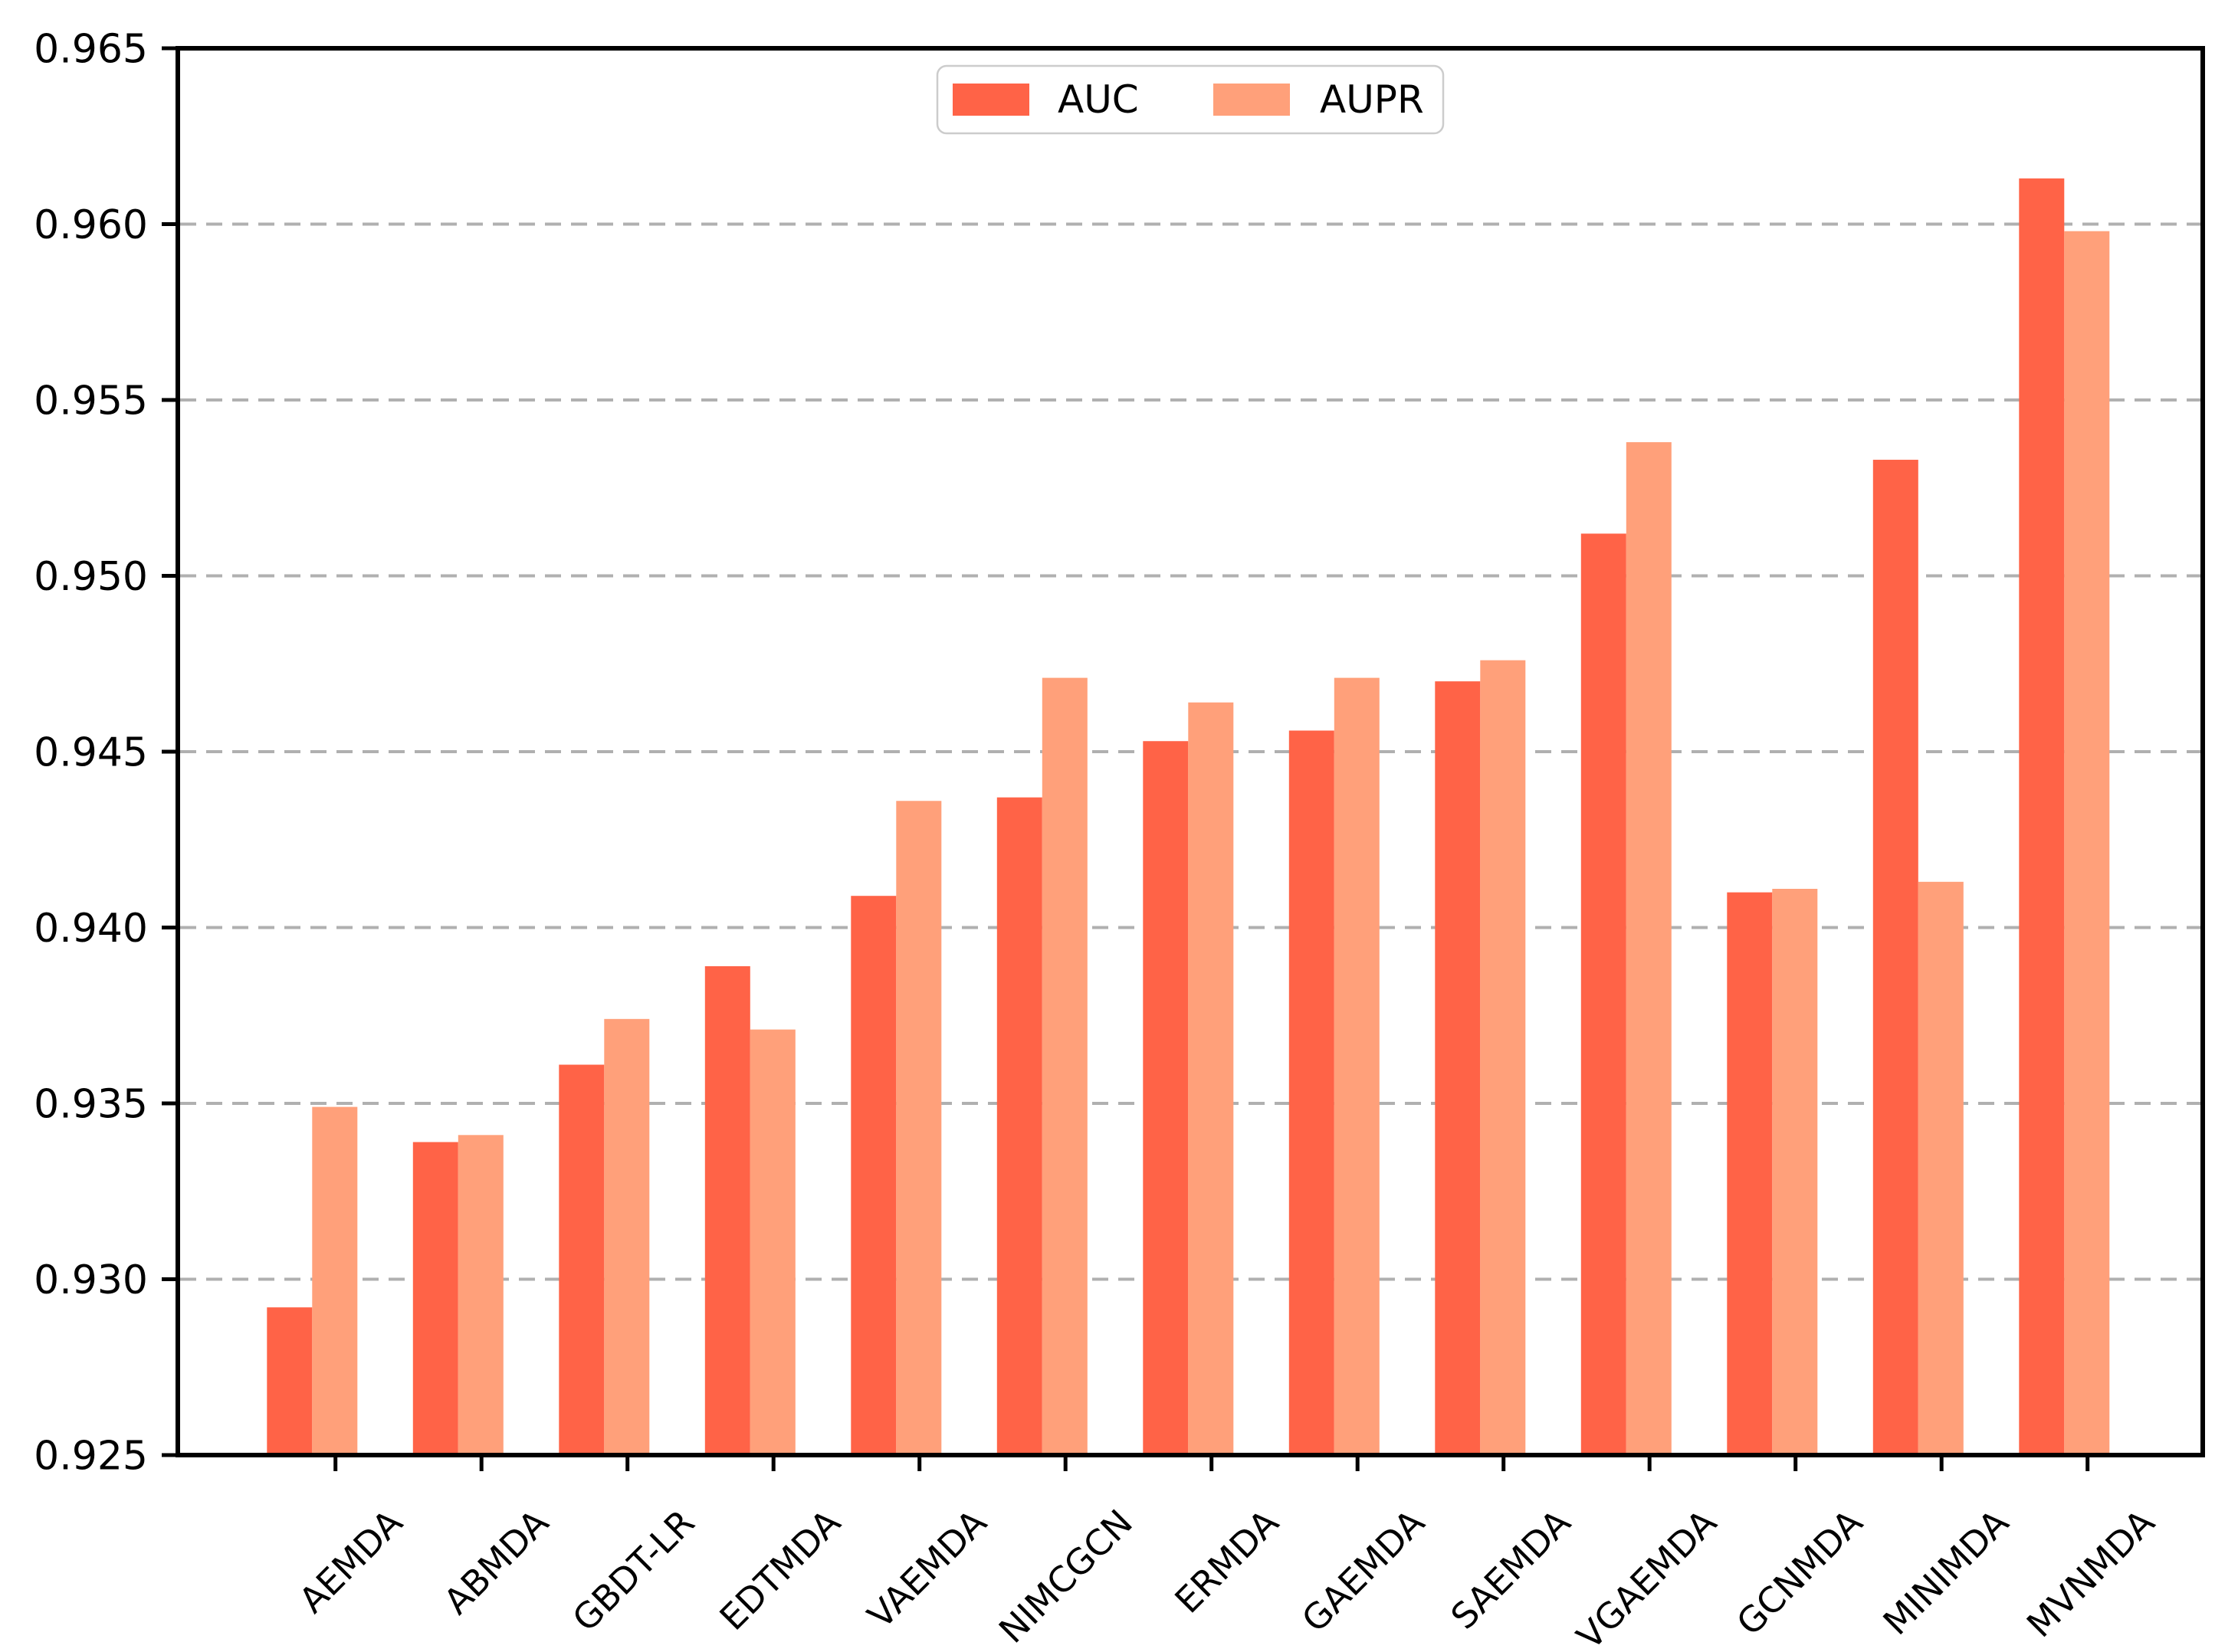 This screenshot has height=1652, width=2238. Describe the element at coordinates (991, 100) in the screenshot. I see `legend-swatch-auc` at that location.